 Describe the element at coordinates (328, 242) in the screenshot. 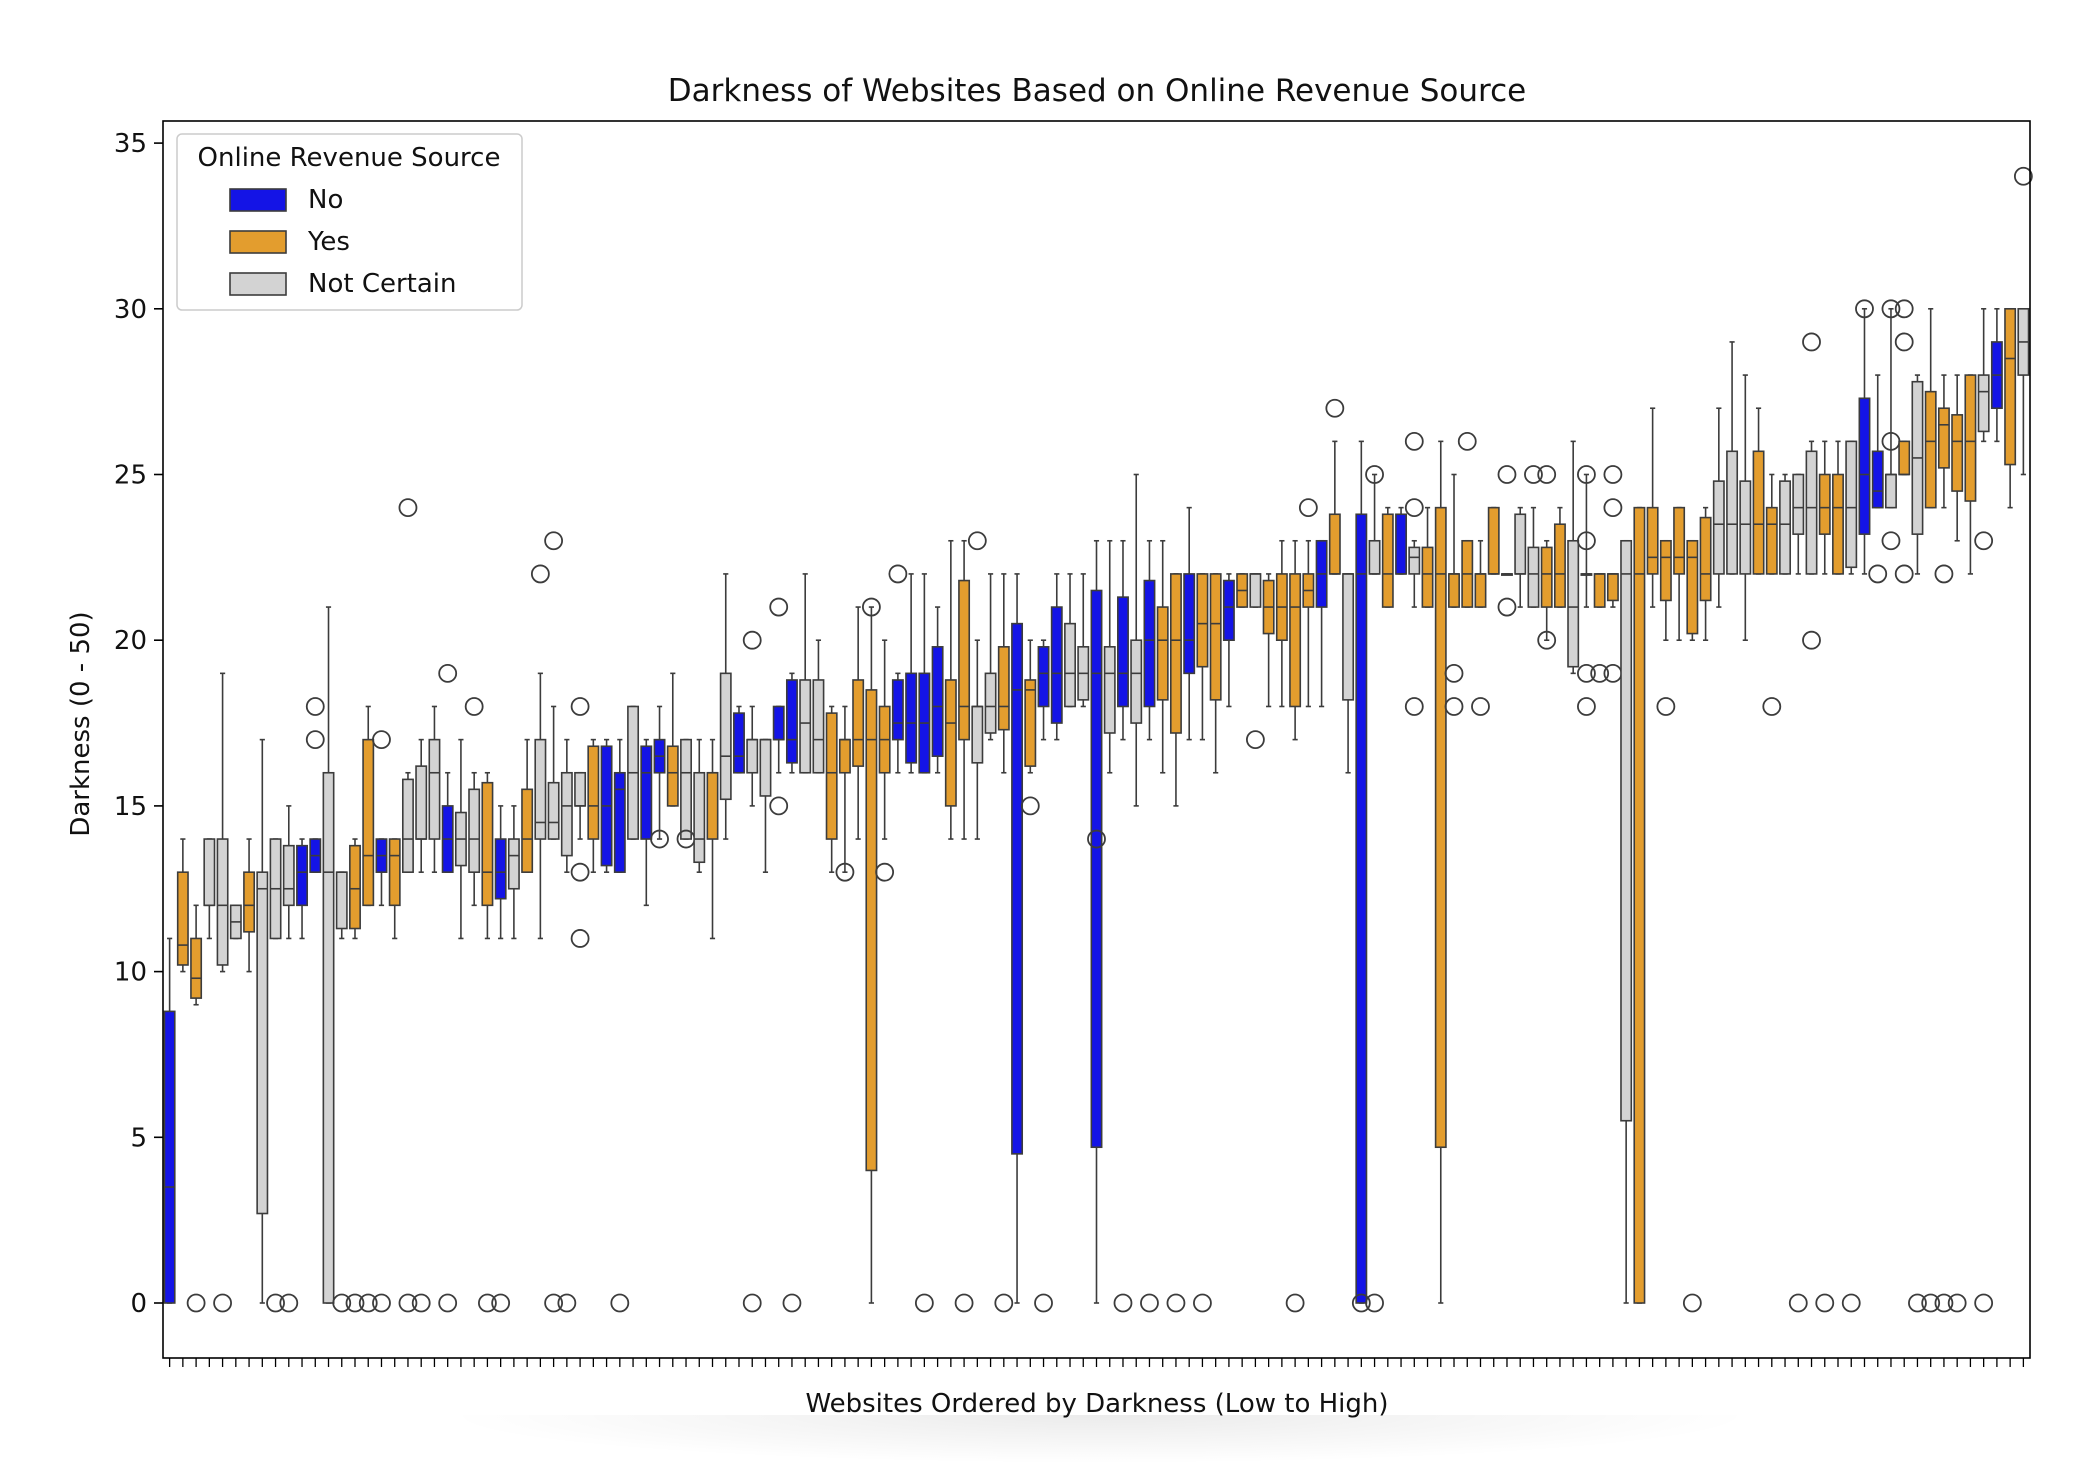

I see `legend-label-yes: Yes` at that location.